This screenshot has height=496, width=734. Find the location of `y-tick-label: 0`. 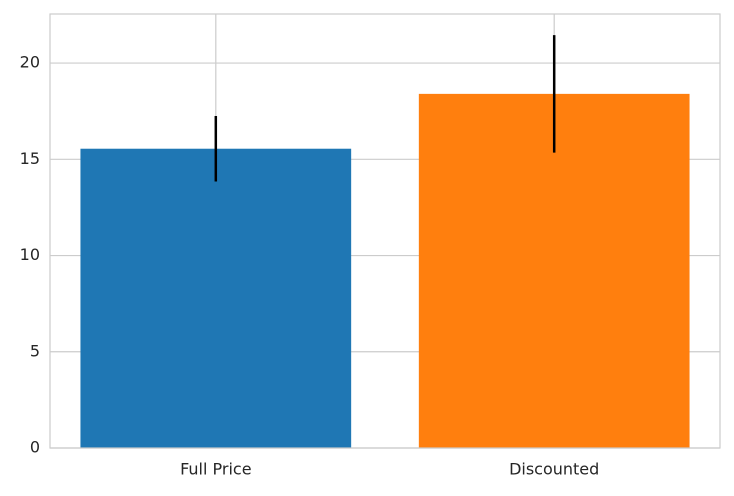

y-tick-label: 0 is located at coordinates (35, 447).